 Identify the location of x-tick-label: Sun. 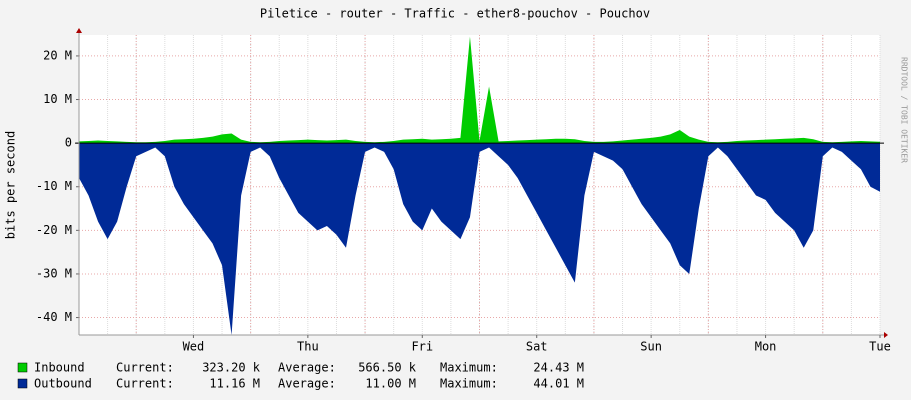
(651, 347).